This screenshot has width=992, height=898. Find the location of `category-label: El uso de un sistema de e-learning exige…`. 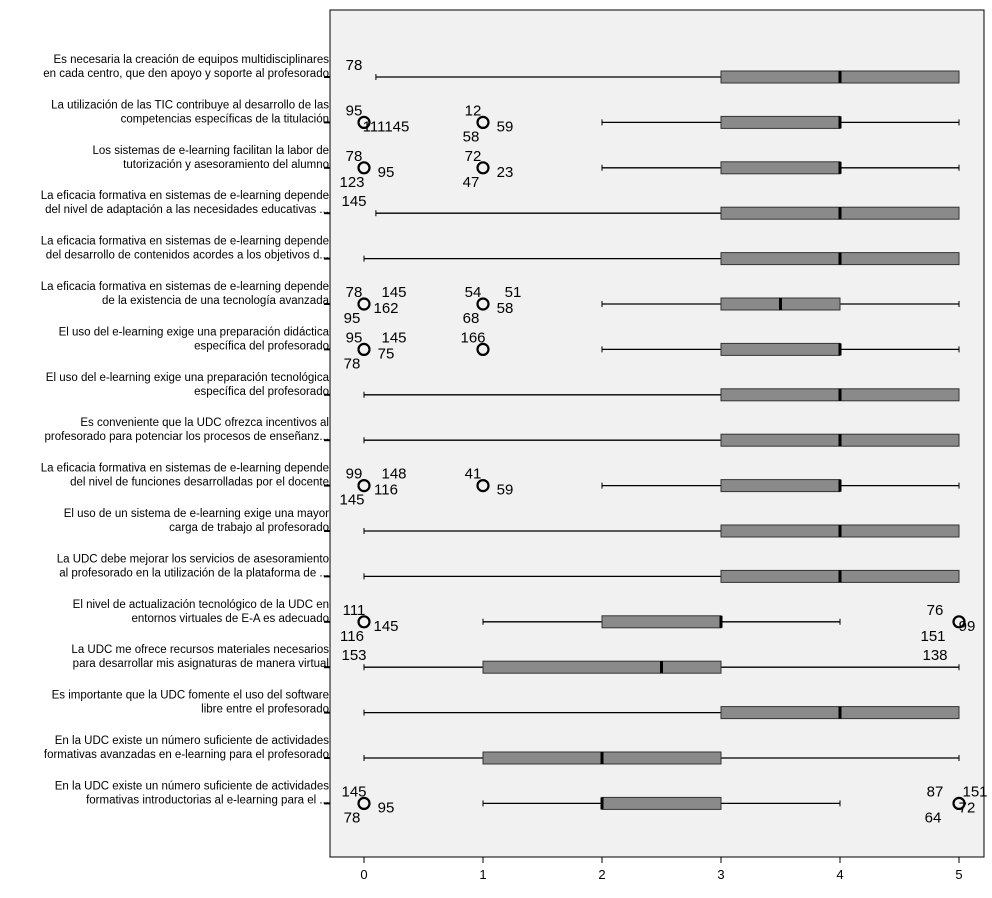

category-label: El uso de un sistema de e-learning exige… is located at coordinates (196, 514).